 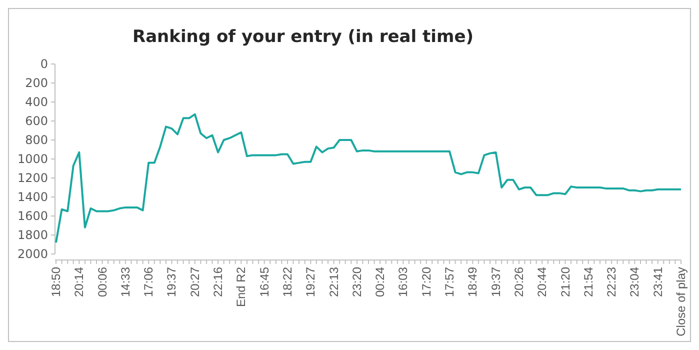 What do you see at coordinates (56, 282) in the screenshot?
I see `x-tick-label: 18:50` at bounding box center [56, 282].